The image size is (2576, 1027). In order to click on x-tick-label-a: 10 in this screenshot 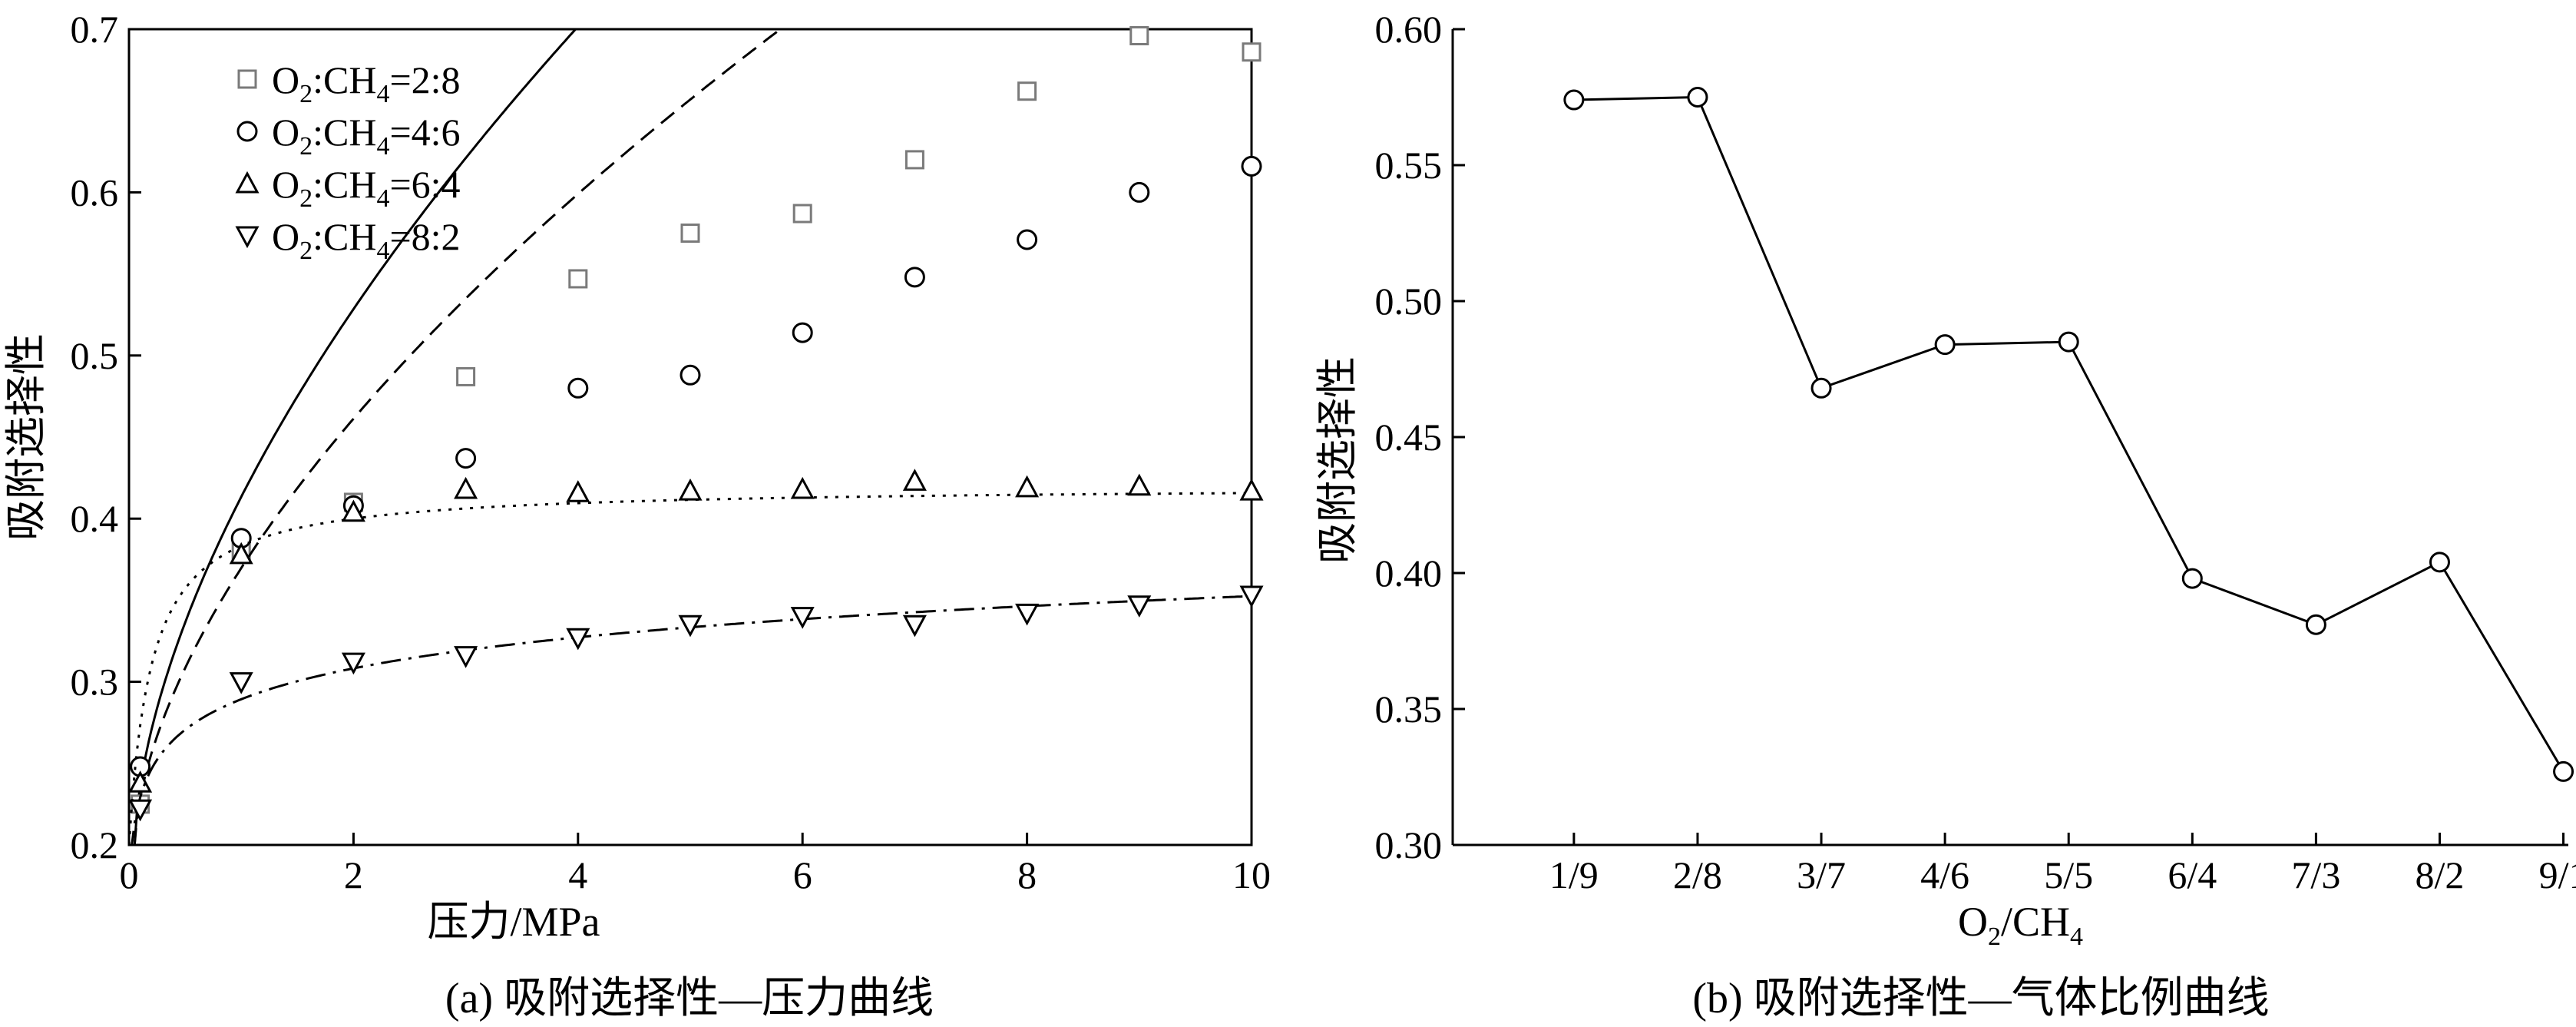, I will do `click(1251, 875)`.